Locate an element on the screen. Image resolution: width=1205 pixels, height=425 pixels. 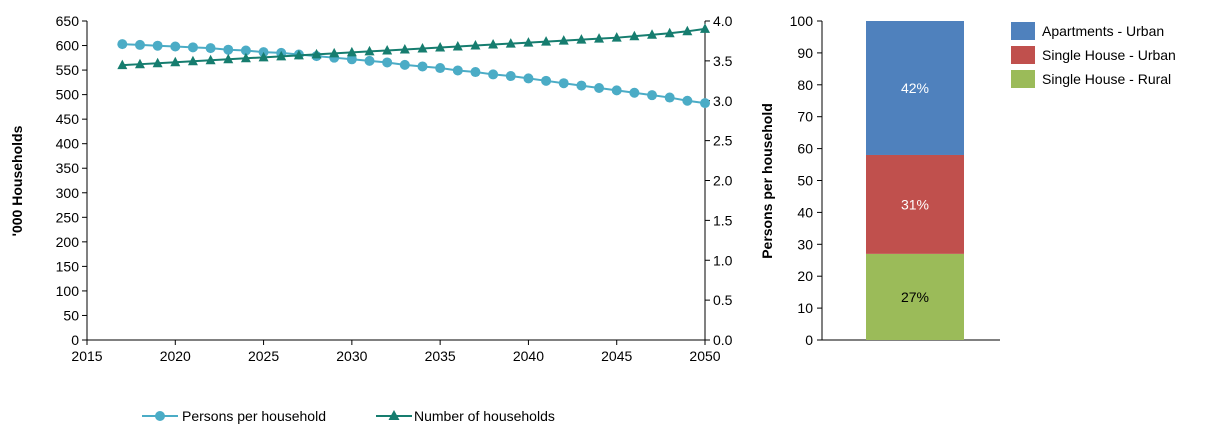
y-tick-label: 650 is located at coordinates (68, 21).